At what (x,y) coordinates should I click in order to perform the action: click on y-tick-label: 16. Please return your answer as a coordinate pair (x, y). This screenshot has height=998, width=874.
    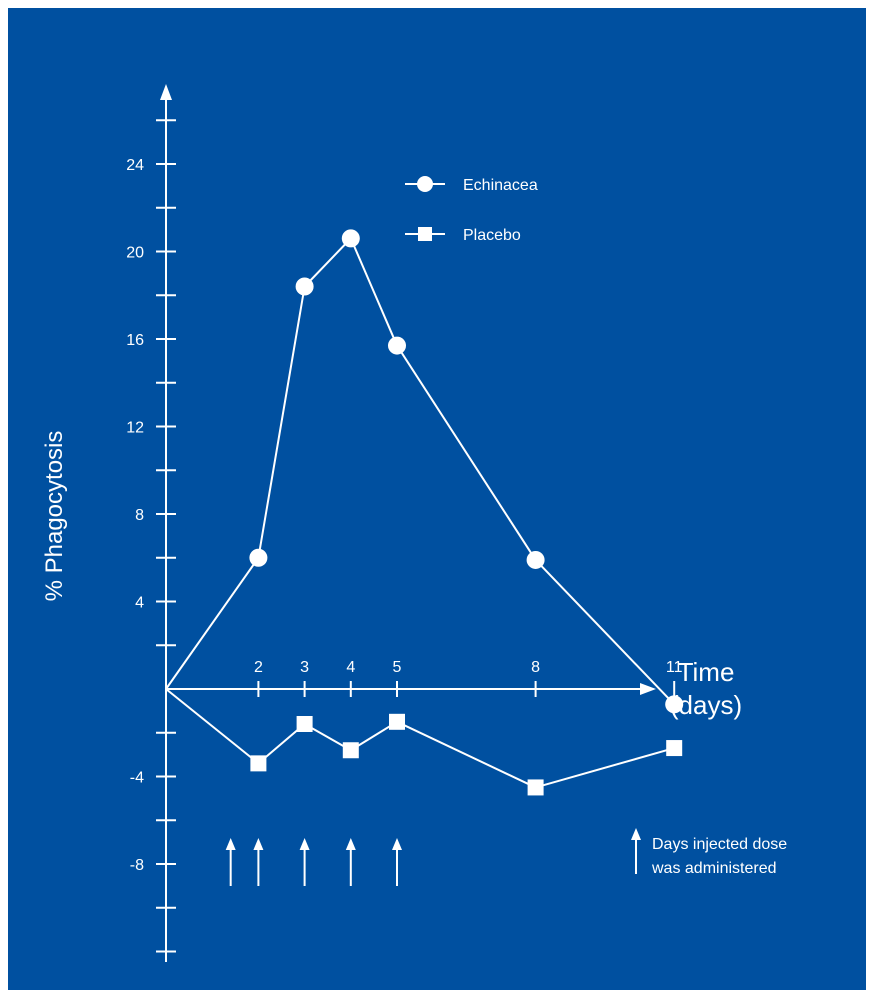
    Looking at the image, I should click on (135, 340).